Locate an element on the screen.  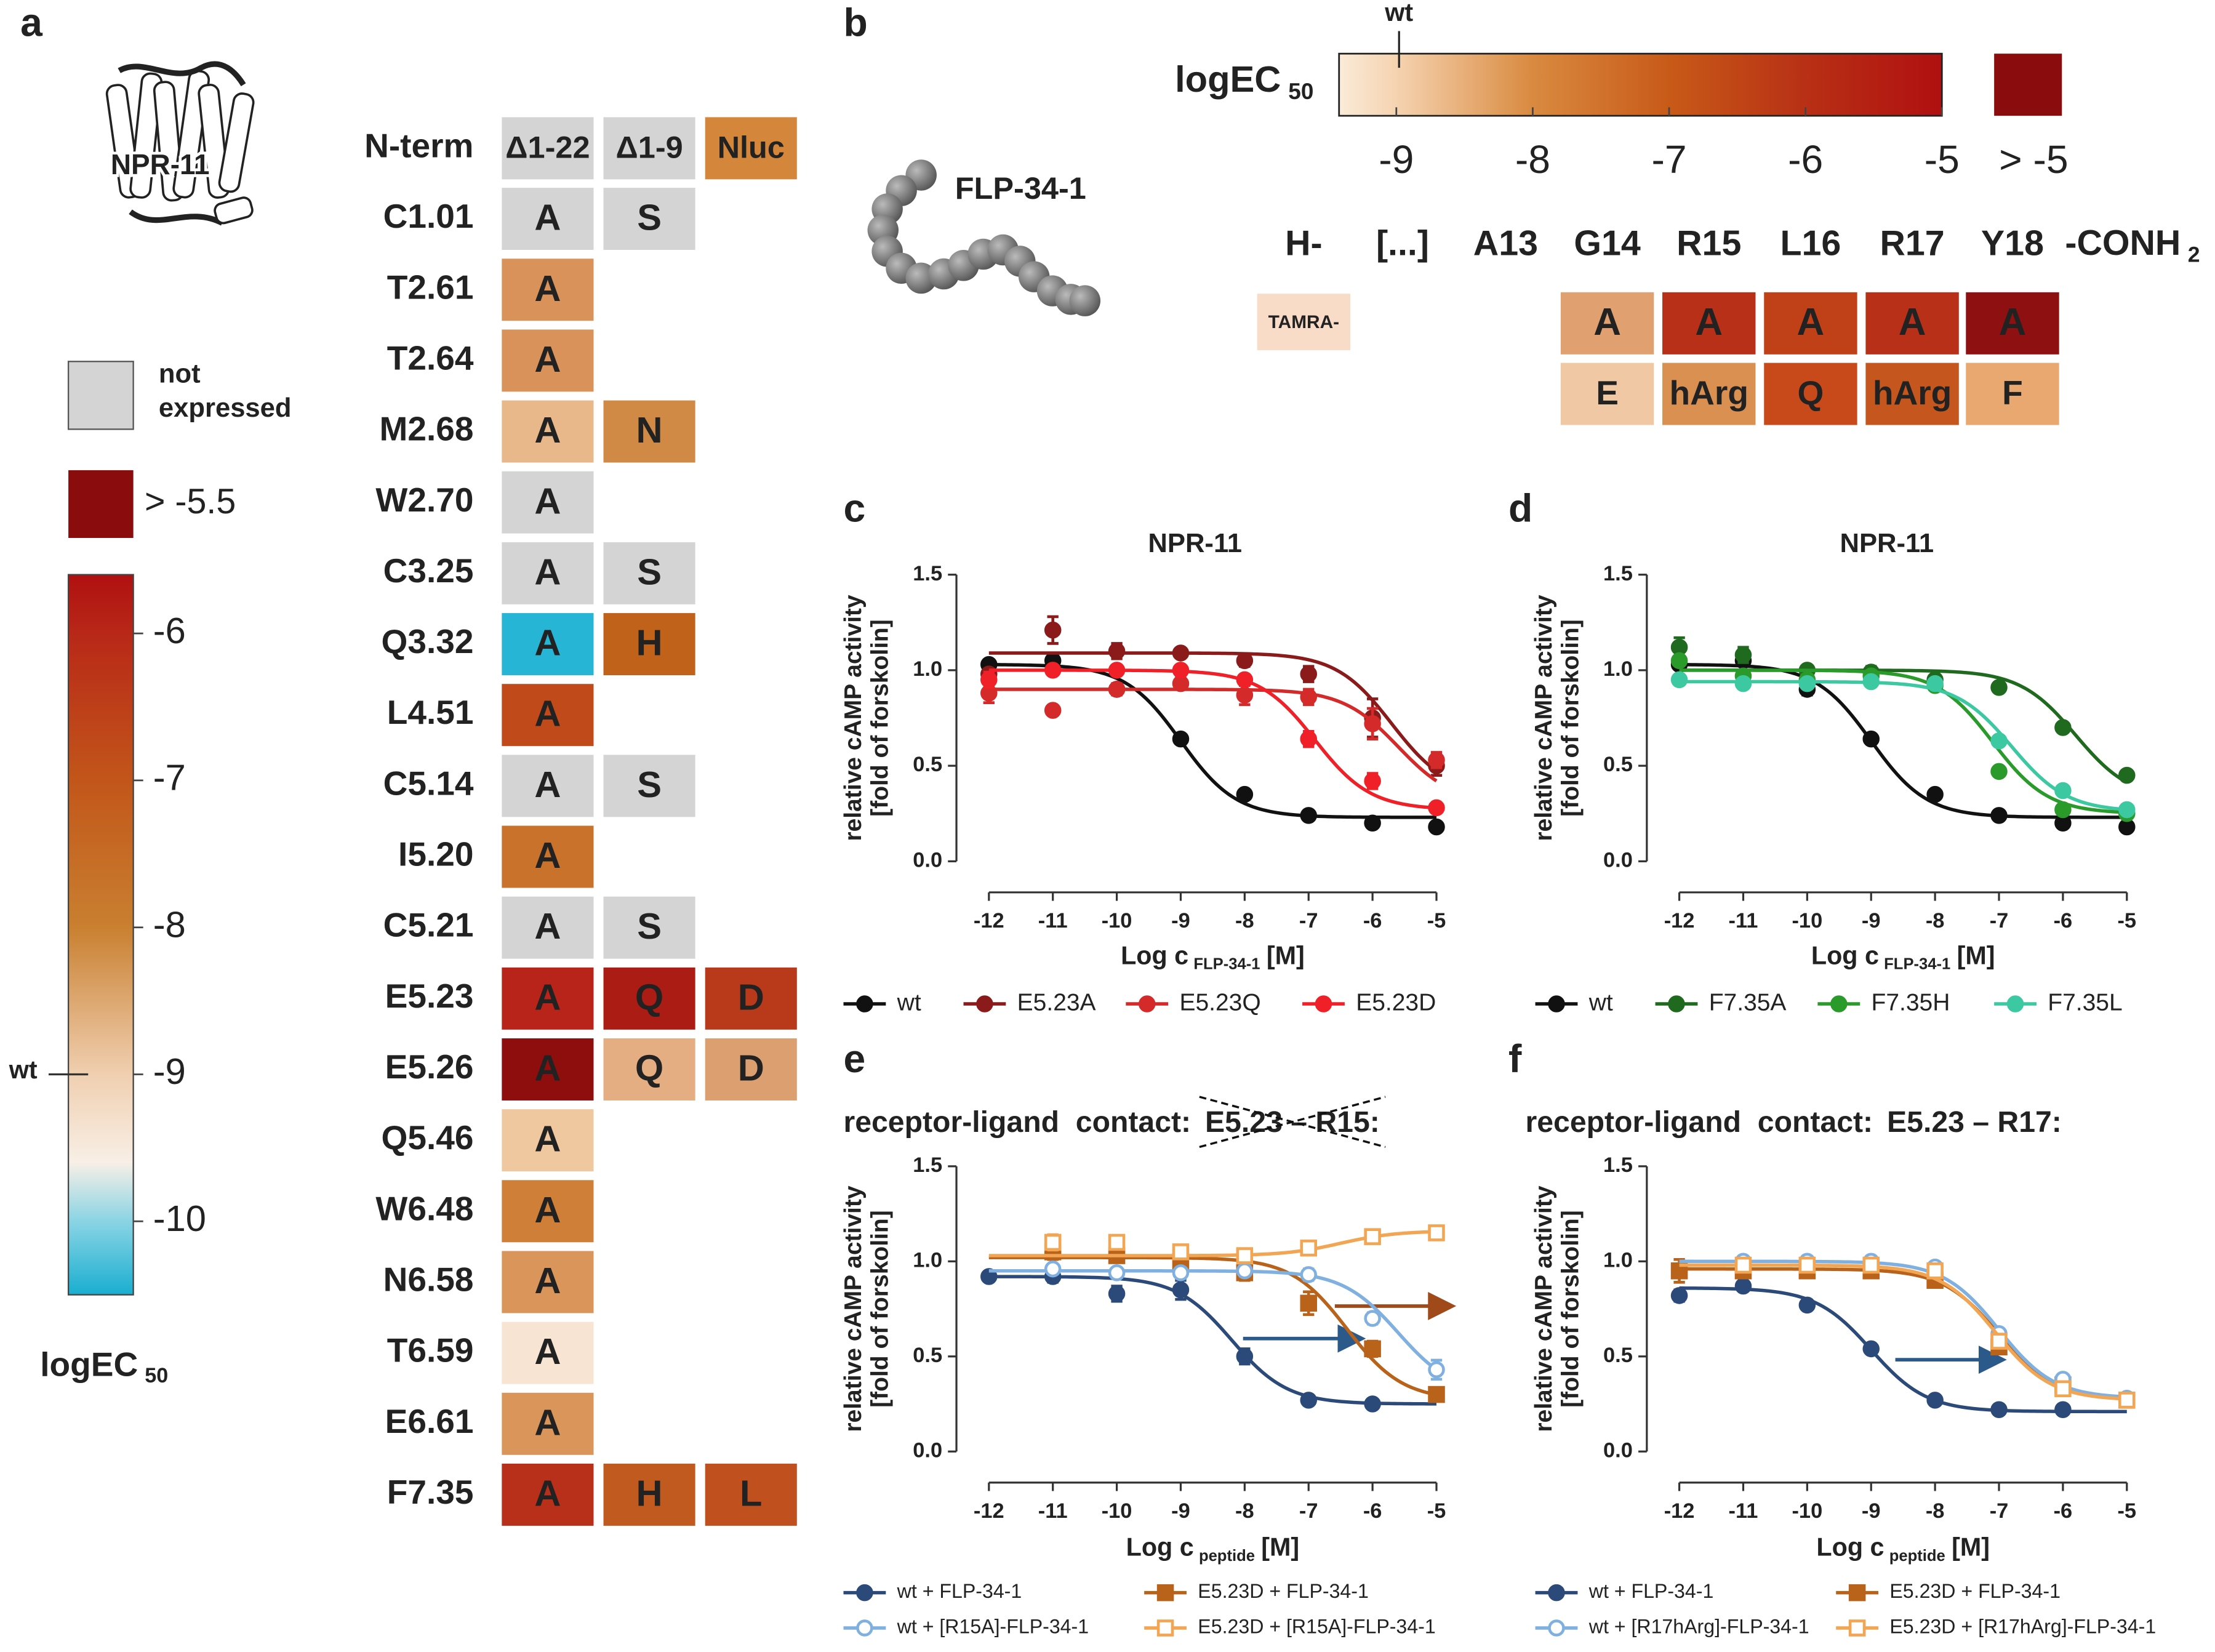
heatmap-cell-label: Q is located at coordinates (649, 996).